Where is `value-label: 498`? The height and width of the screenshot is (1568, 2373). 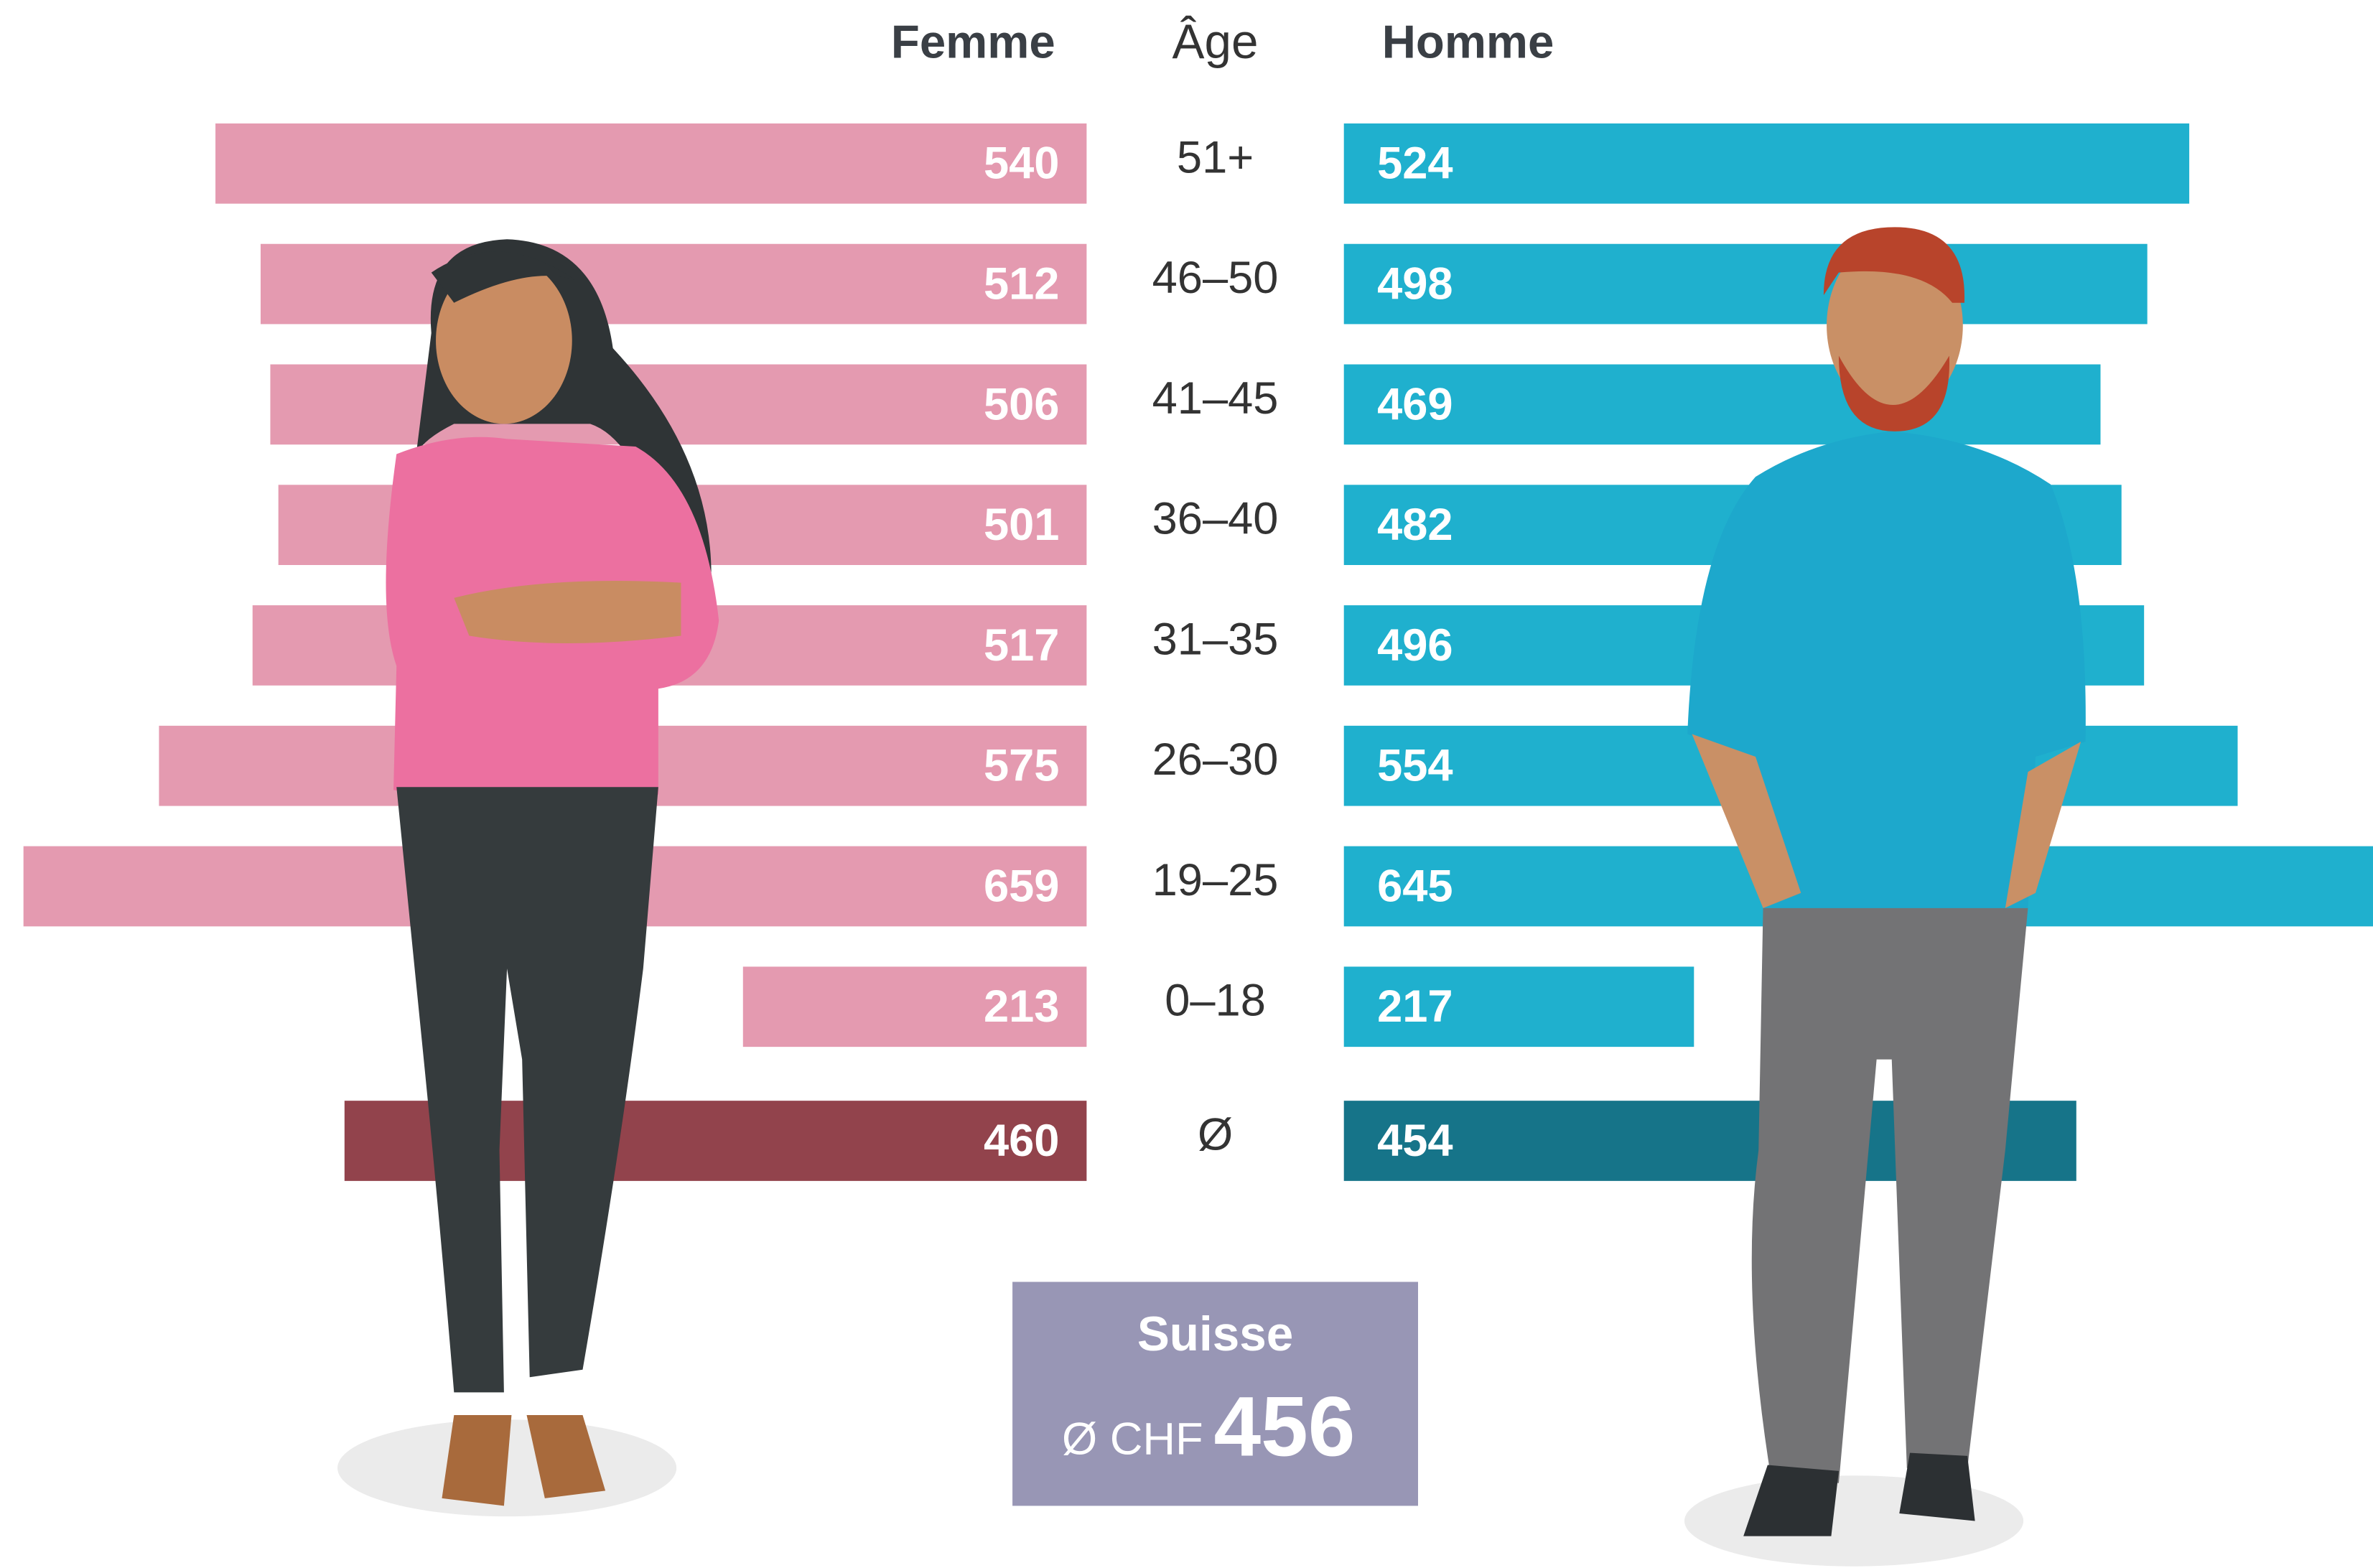 value-label: 498 is located at coordinates (1415, 284).